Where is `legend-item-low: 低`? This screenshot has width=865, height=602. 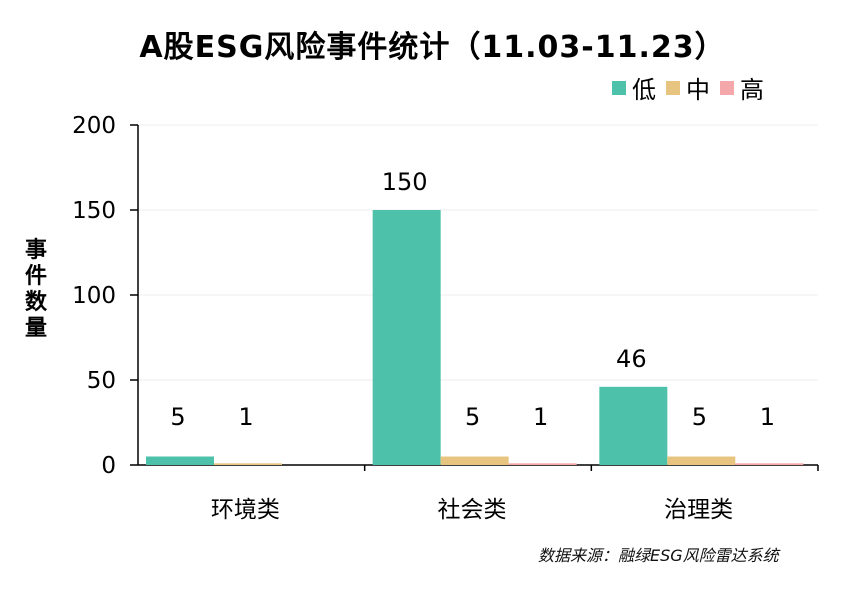
legend-item-low: 低 is located at coordinates (634, 87).